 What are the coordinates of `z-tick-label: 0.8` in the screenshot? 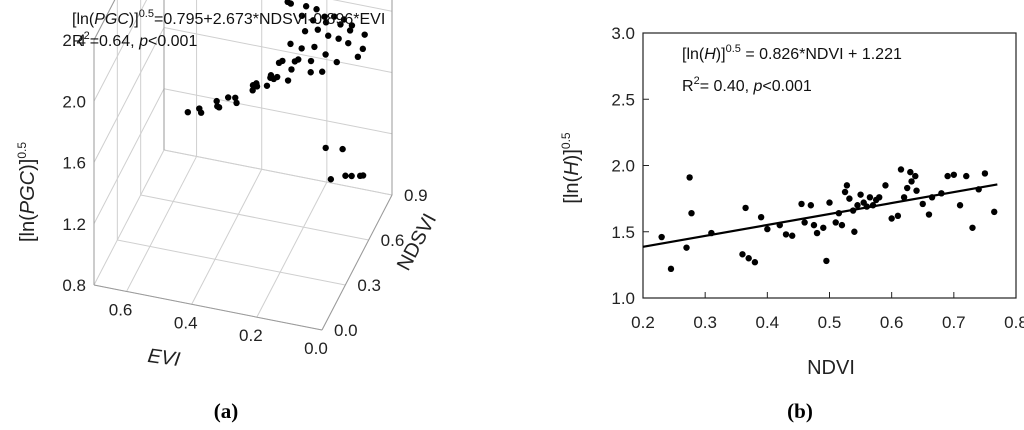 It's located at (74, 285).